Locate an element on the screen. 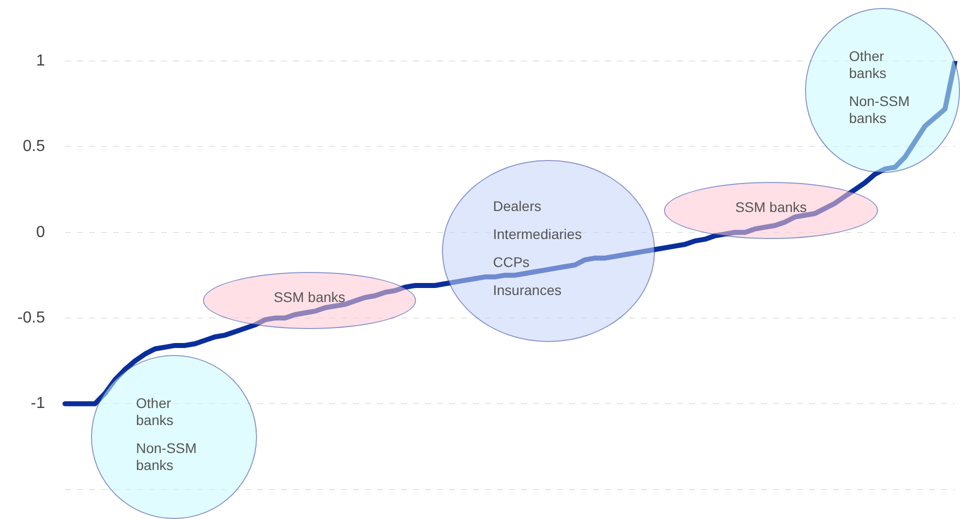 Image resolution: width=960 pixels, height=519 pixels. annotation: Insurances is located at coordinates (527, 290).